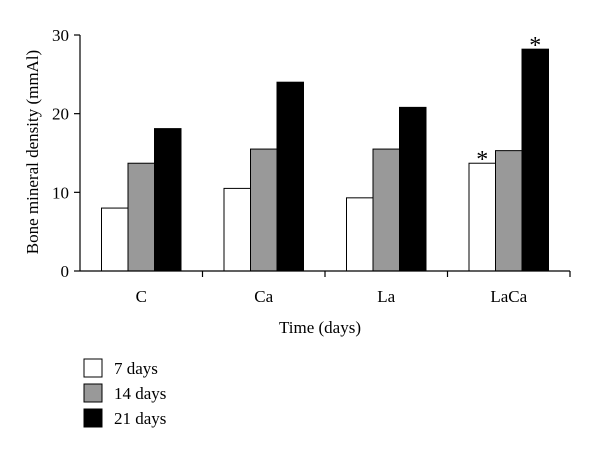 This screenshot has height=451, width=600. What do you see at coordinates (508, 296) in the screenshot?
I see `x-tick-label: LaCa` at bounding box center [508, 296].